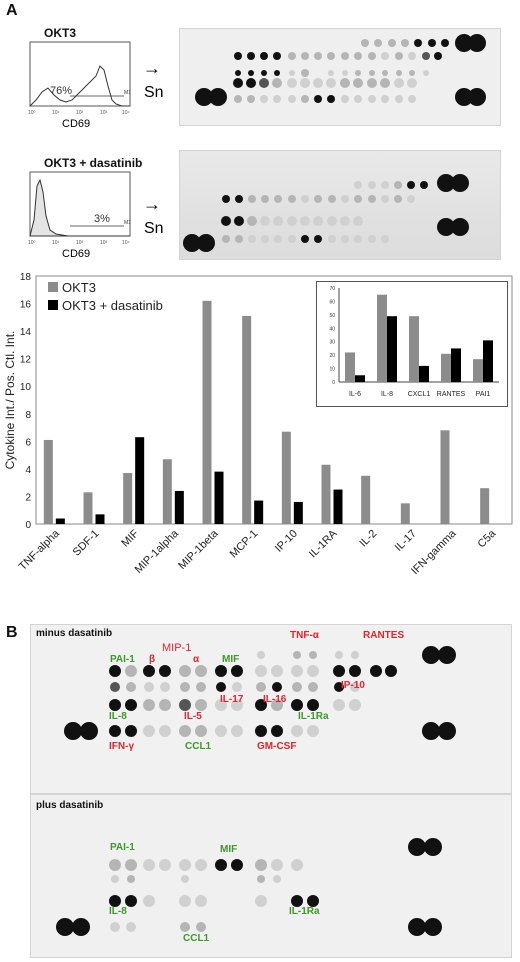 Image resolution: width=520 pixels, height=962 pixels. What do you see at coordinates (152, 659) in the screenshot?
I see `spot-label-mip1-beta: β` at bounding box center [152, 659].